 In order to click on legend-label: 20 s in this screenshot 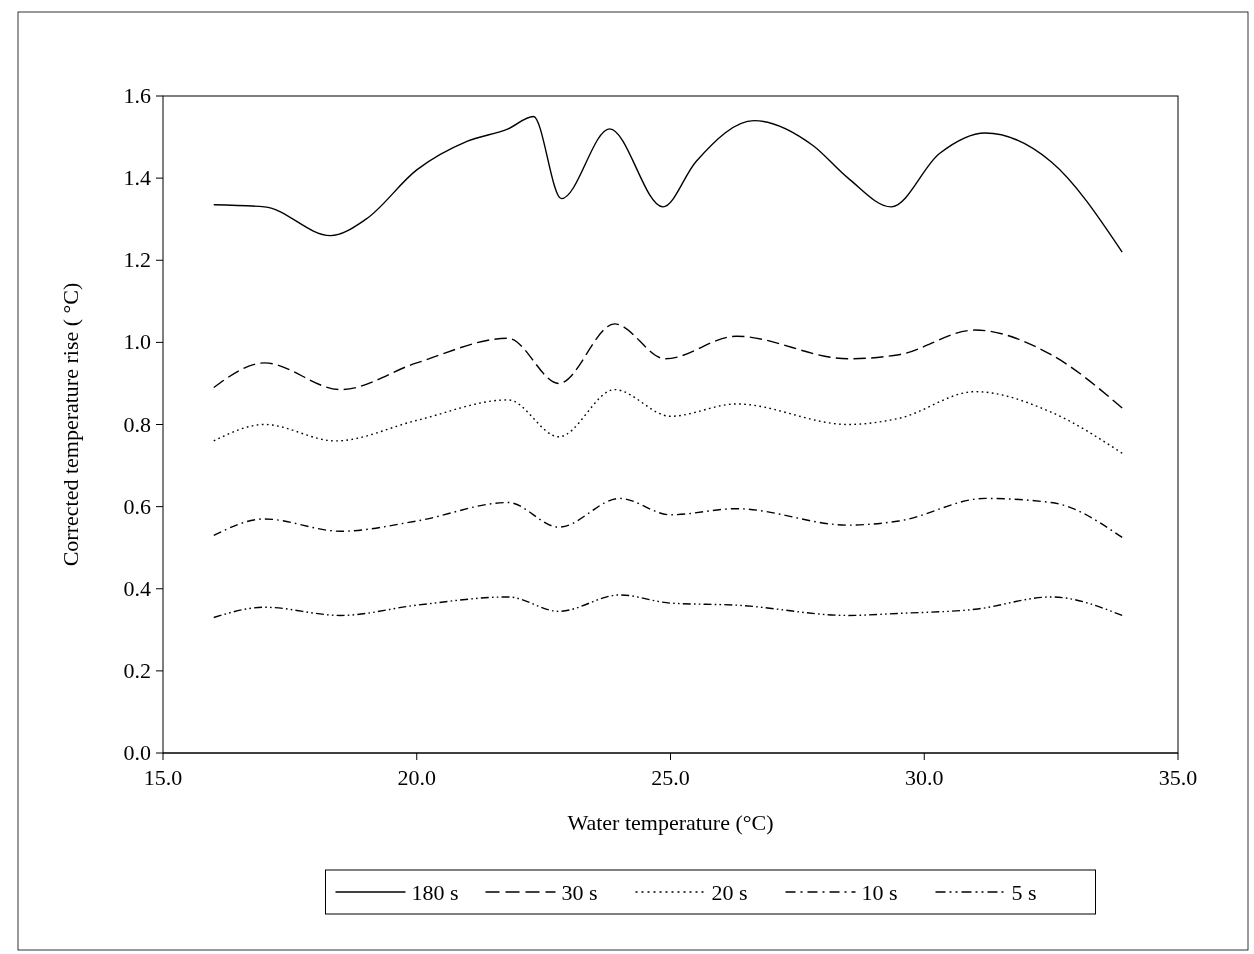, I will do `click(729, 892)`.